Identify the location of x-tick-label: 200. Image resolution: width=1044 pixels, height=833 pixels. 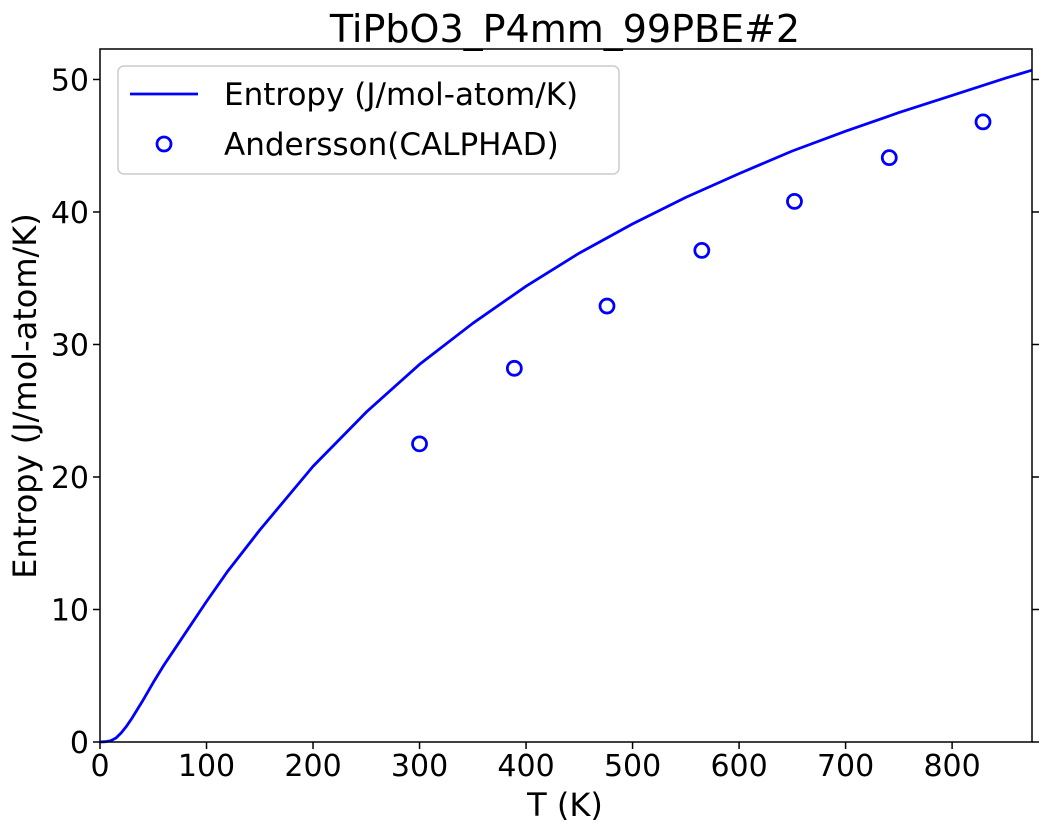
(312, 766).